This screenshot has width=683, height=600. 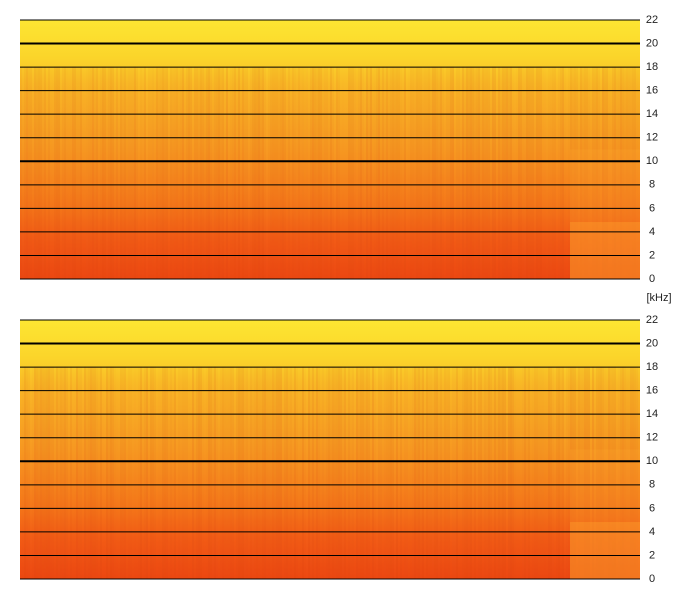 What do you see at coordinates (652, 91) in the screenshot?
I see `y-tick-label: 16` at bounding box center [652, 91].